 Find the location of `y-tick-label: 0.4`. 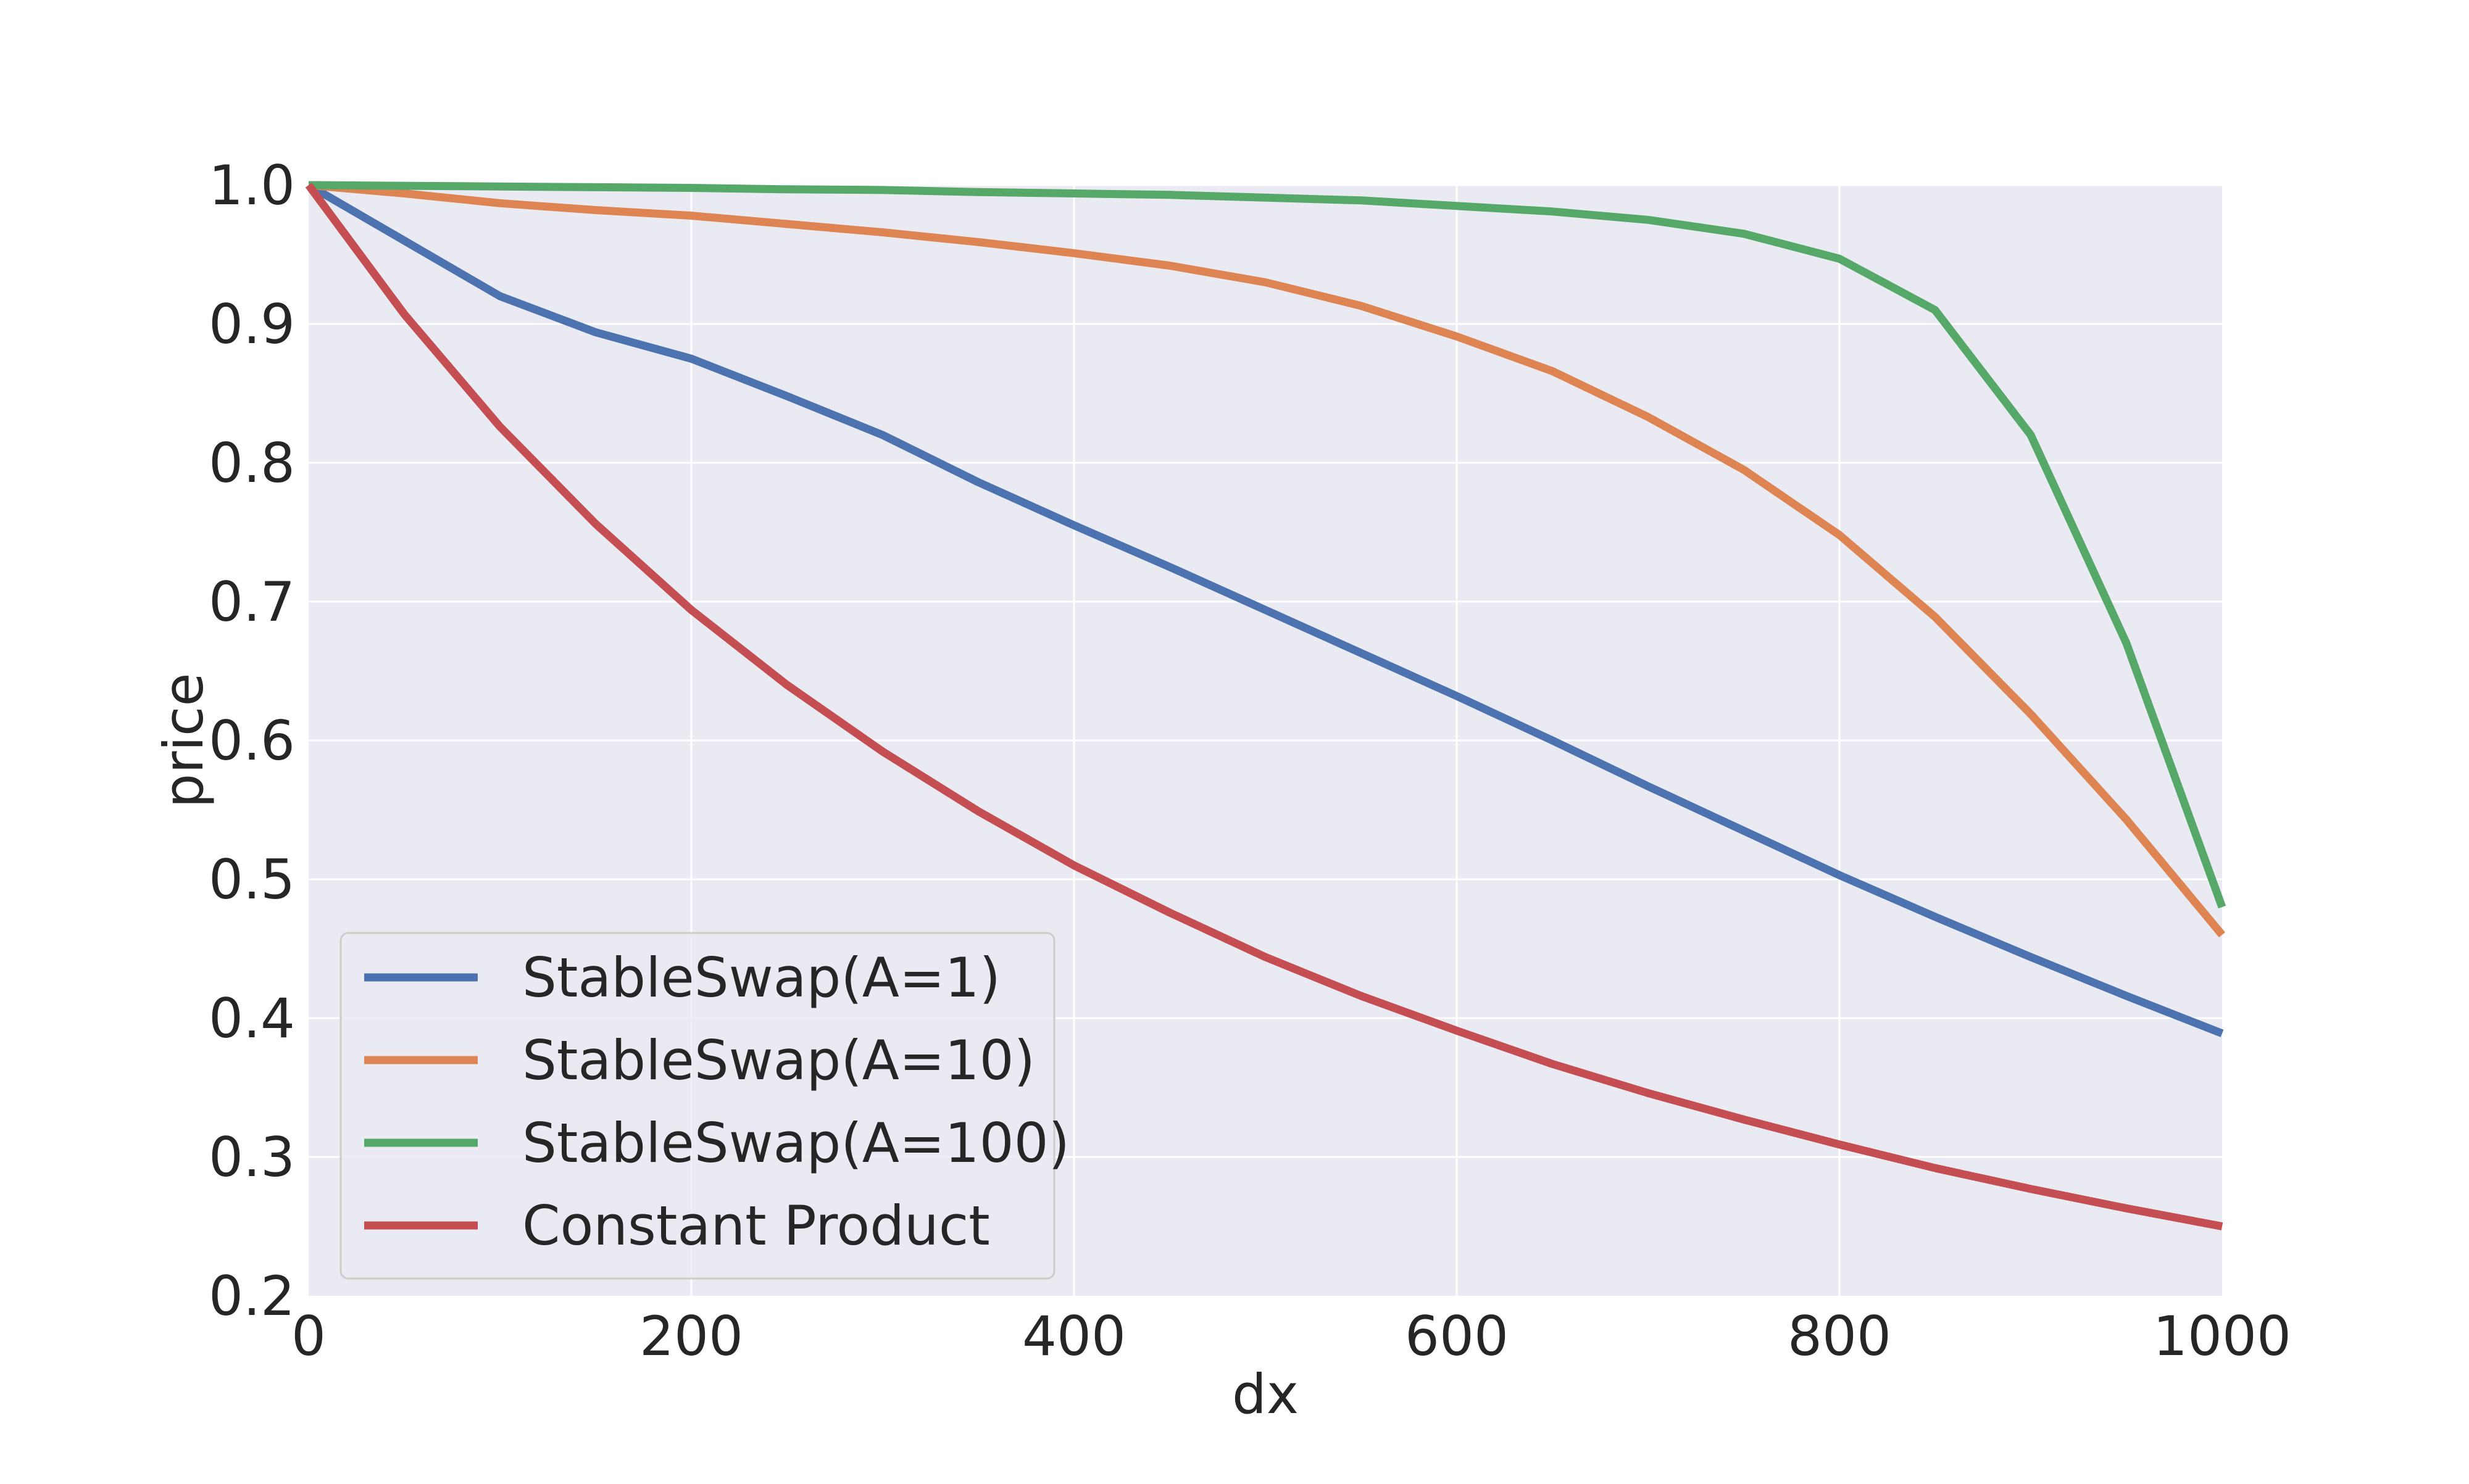

y-tick-label: 0.4 is located at coordinates (252, 1019).